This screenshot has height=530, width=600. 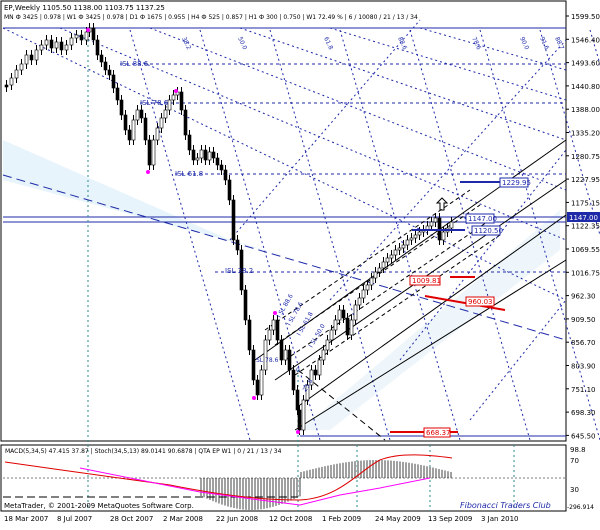 What do you see at coordinates (585, 227) in the screenshot?
I see `price-tick-label: 1122.35` at bounding box center [585, 227].